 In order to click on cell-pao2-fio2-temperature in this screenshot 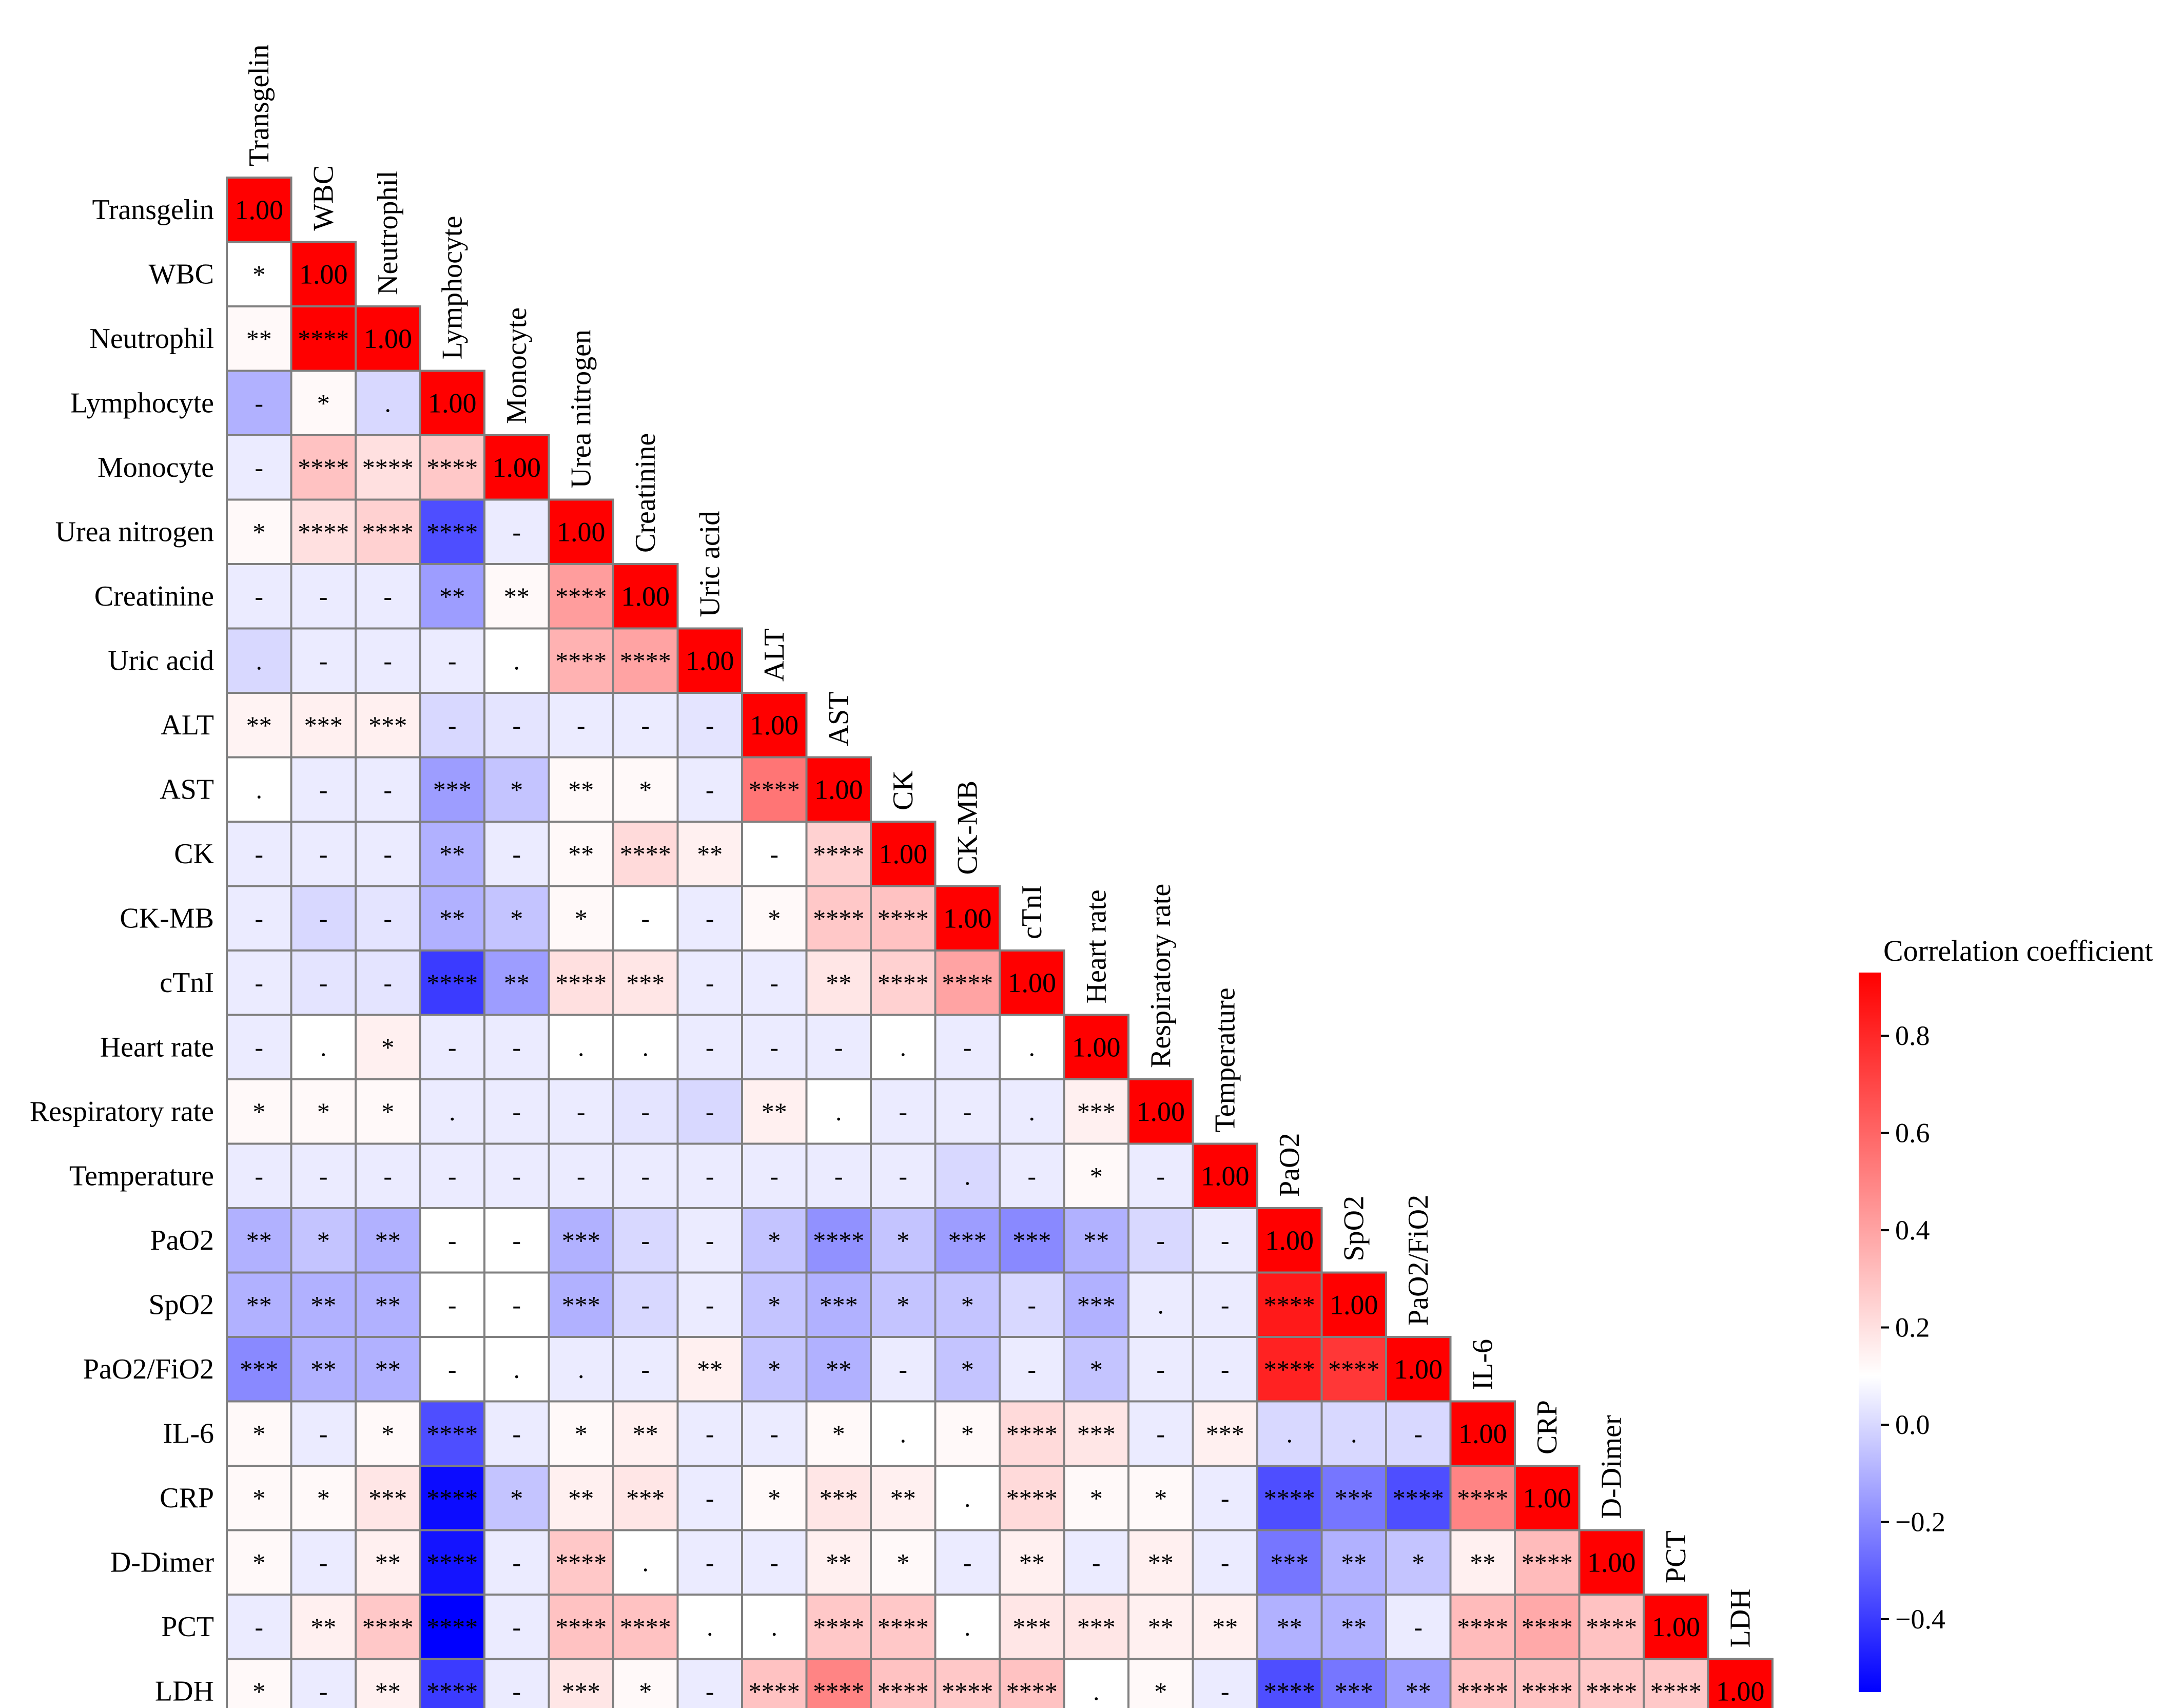, I will do `click(1225, 1369)`.